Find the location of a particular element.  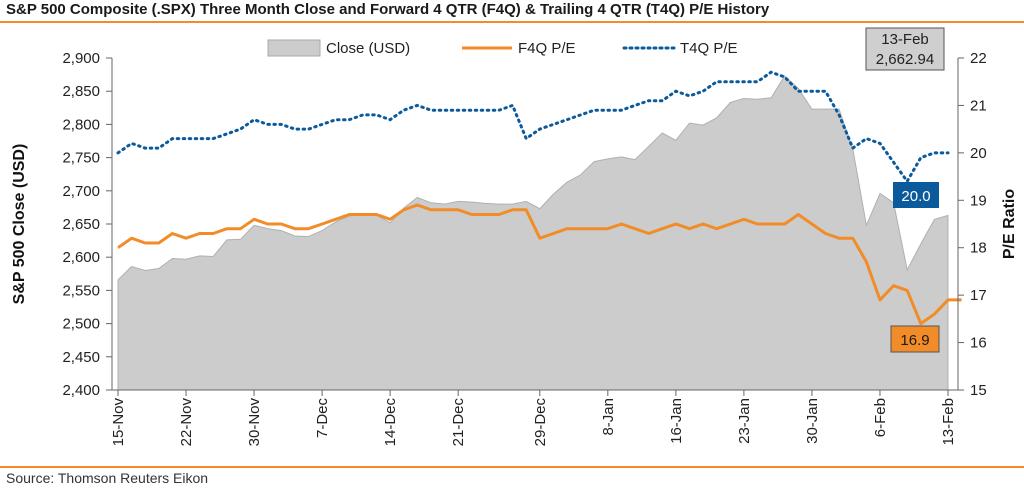

x-tick-label: 30-Nov is located at coordinates (254, 422).